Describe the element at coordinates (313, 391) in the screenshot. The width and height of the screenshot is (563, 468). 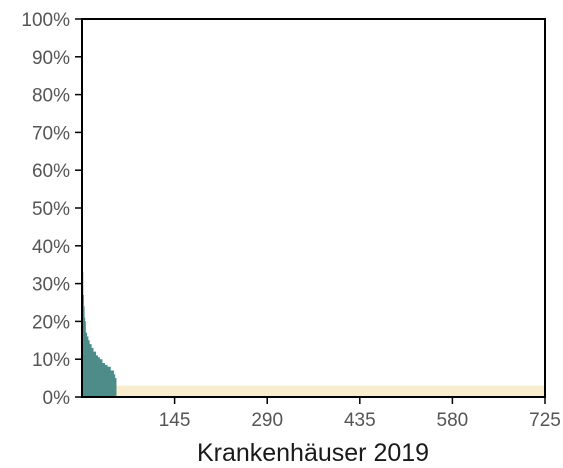
I see `reference-band` at that location.